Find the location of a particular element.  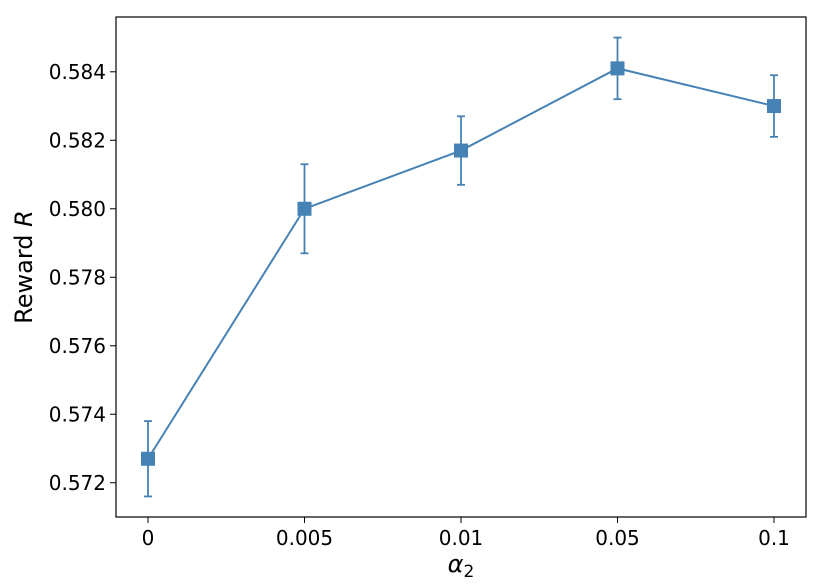

y-tick-label: 0.584 is located at coordinates (77, 72).